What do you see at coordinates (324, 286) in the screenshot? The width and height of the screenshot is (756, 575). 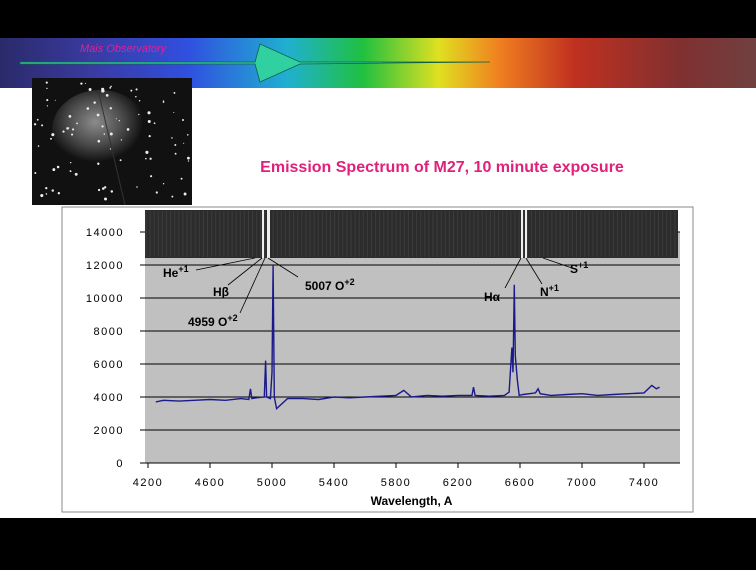 I see `annotation-text: 5007 O` at bounding box center [324, 286].